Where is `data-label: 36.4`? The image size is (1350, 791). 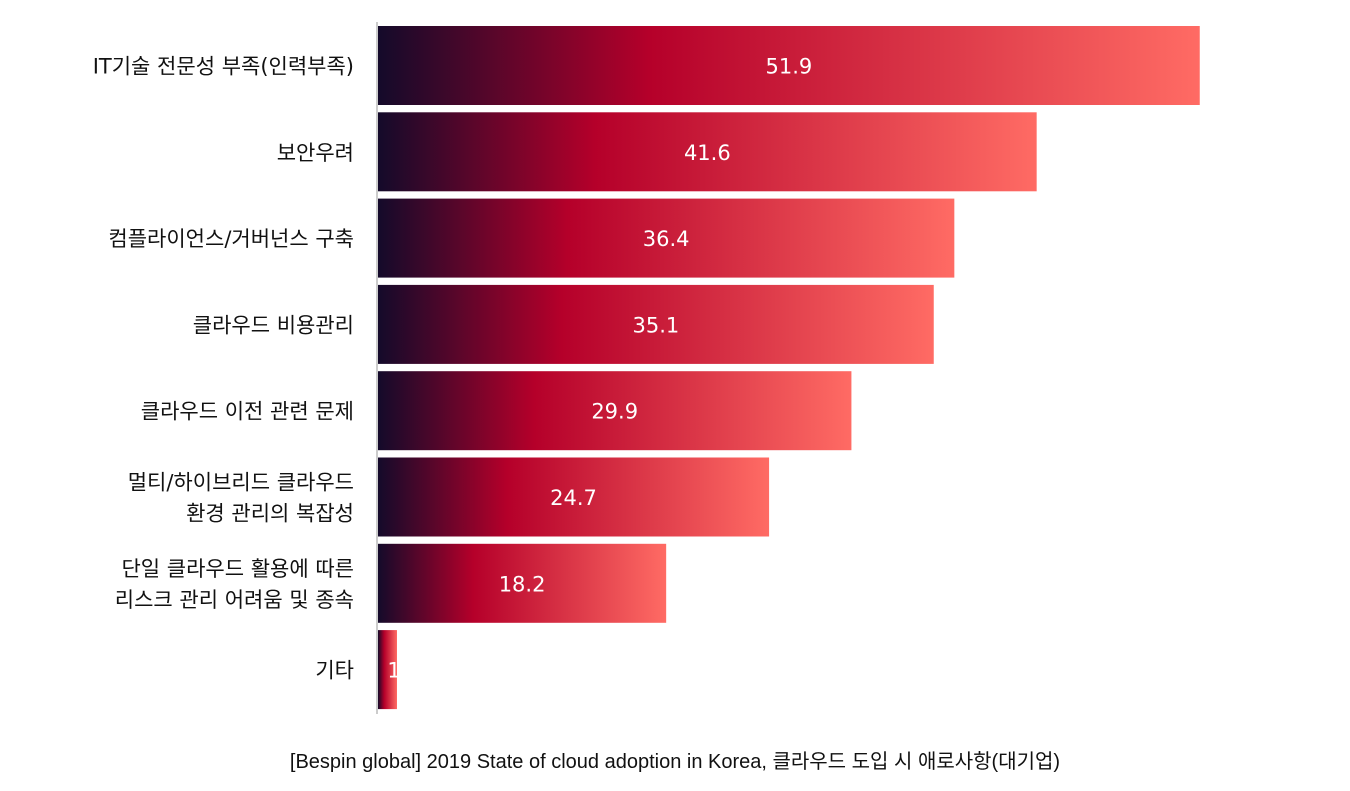
data-label: 36.4 is located at coordinates (666, 239).